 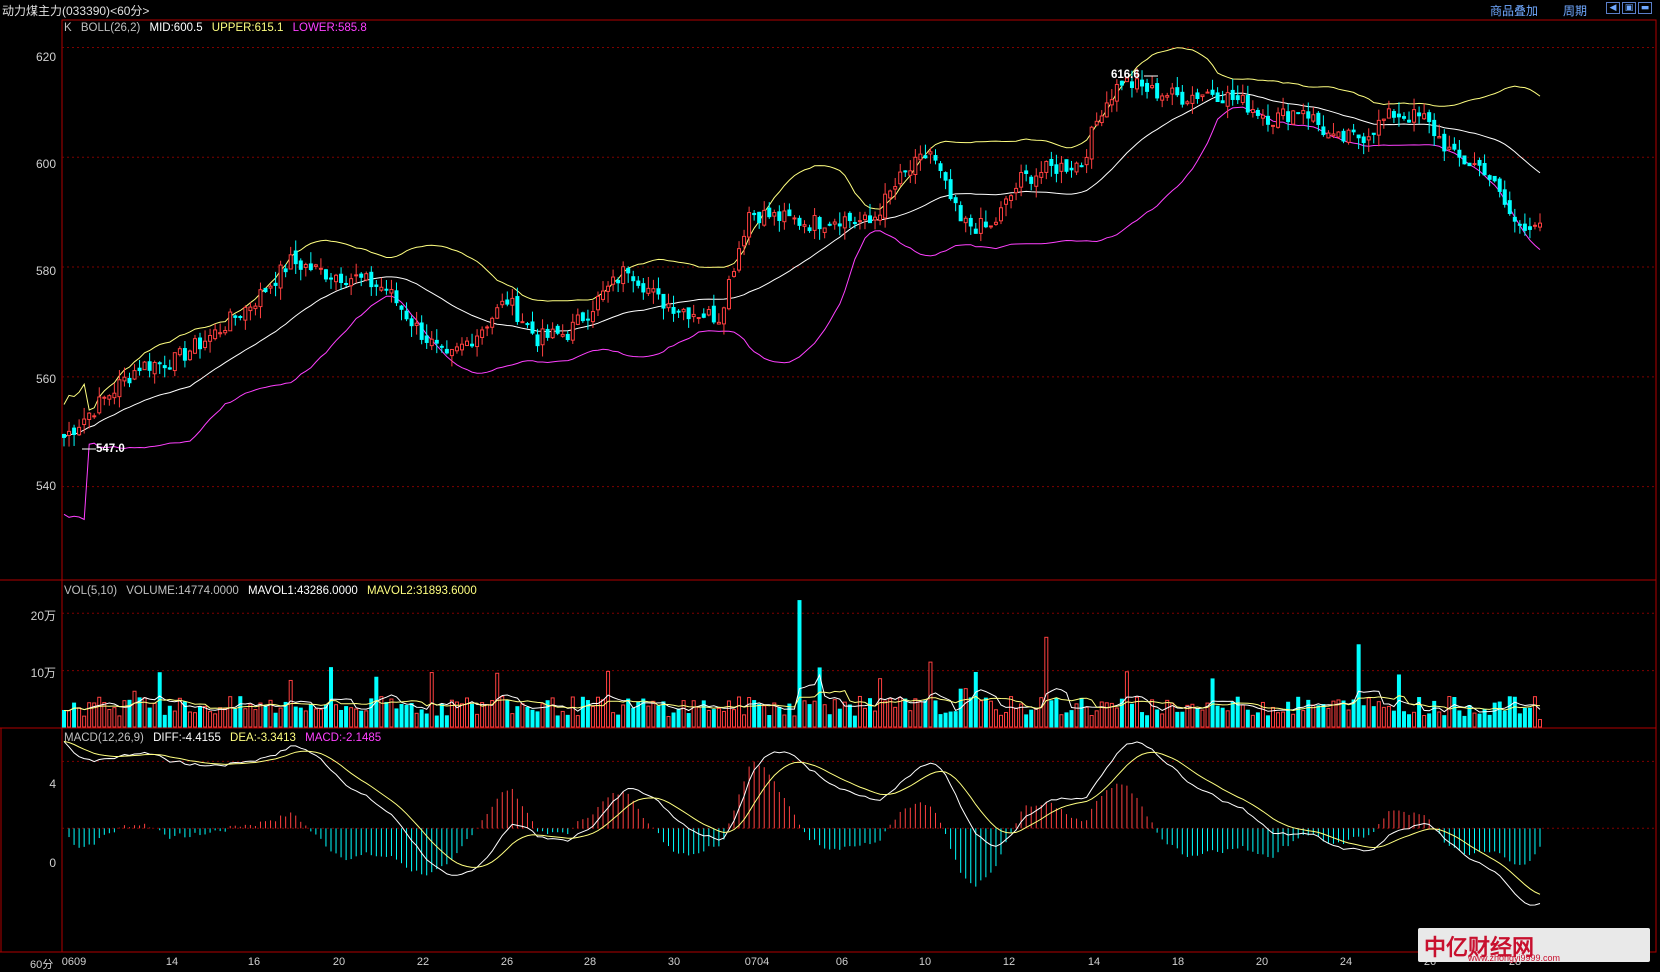 What do you see at coordinates (1575, 11) in the screenshot?
I see `period-button: 周期` at bounding box center [1575, 11].